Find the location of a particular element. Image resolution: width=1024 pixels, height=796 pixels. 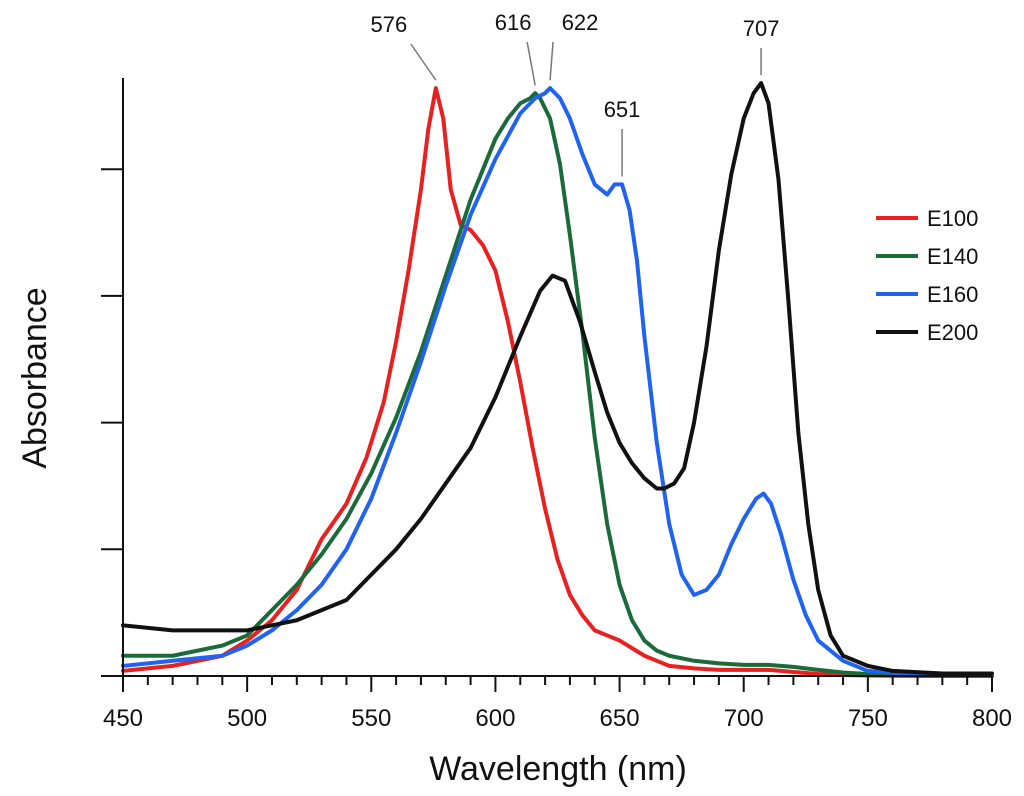

x-tick-label: 500 is located at coordinates (247, 718).